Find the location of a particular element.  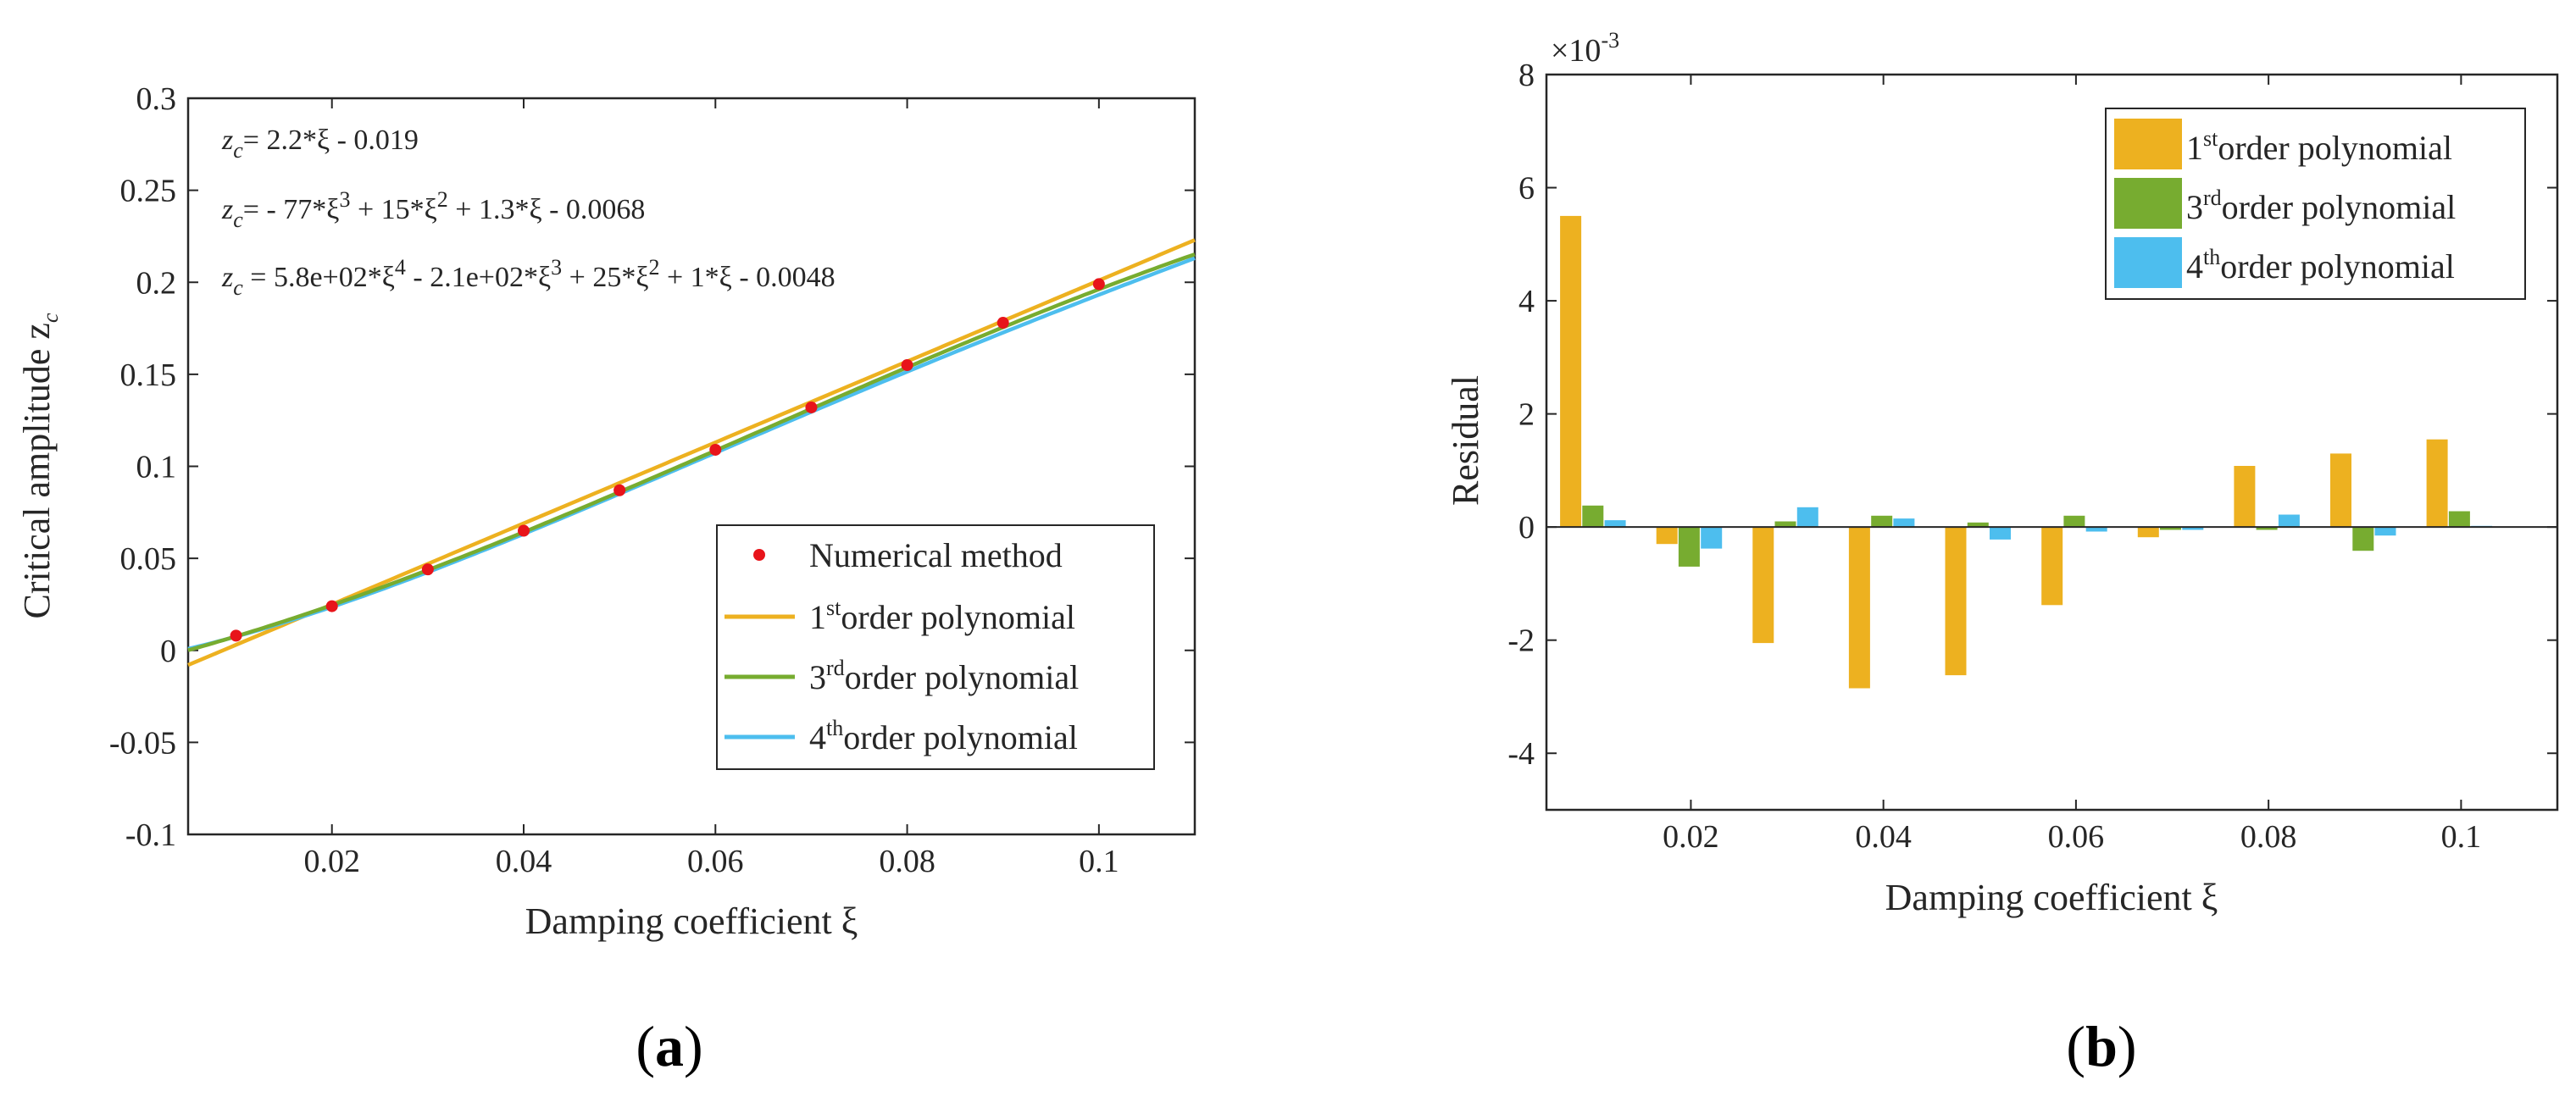

plot-b-ytick-label: -2 is located at coordinates (1521, 641).